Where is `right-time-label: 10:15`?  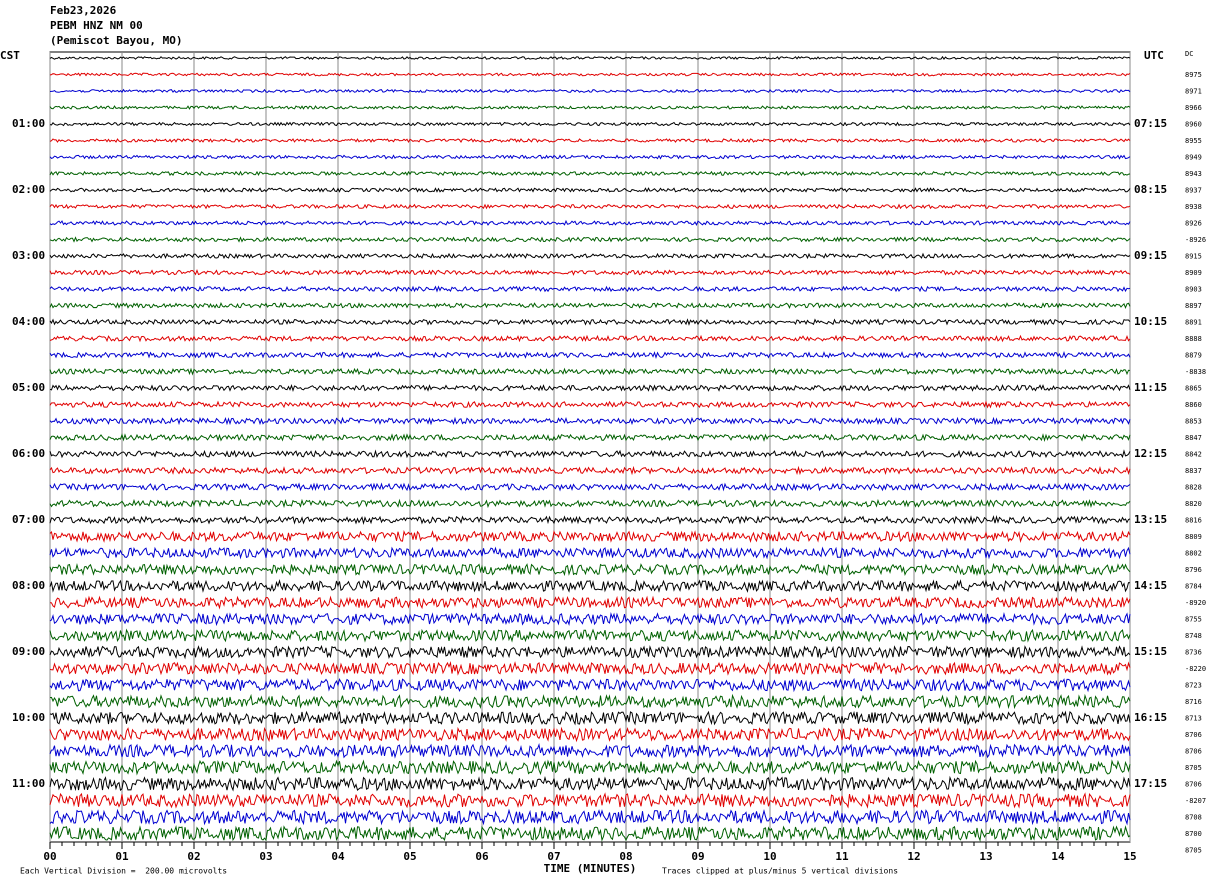
right-time-label: 10:15 is located at coordinates (1150, 321).